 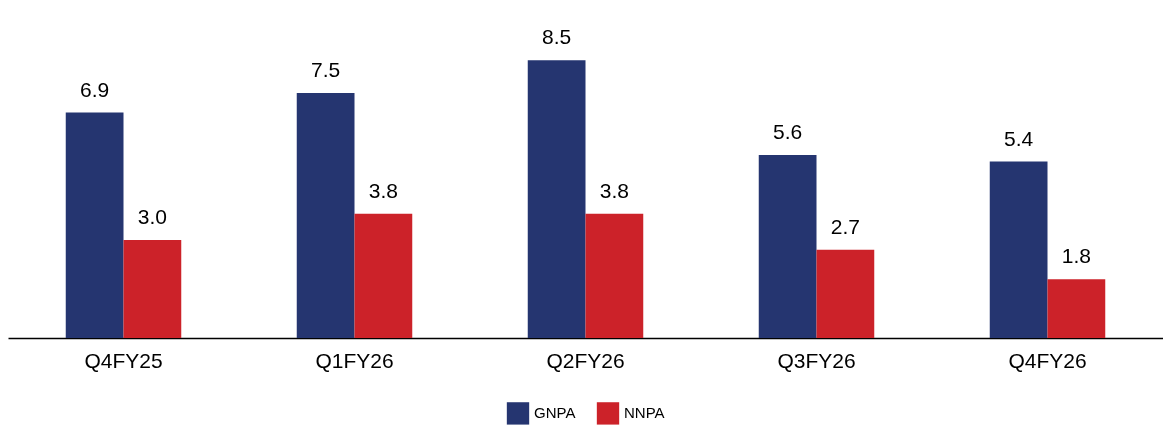 I want to click on data-label: 5.4, so click(x=1019, y=138).